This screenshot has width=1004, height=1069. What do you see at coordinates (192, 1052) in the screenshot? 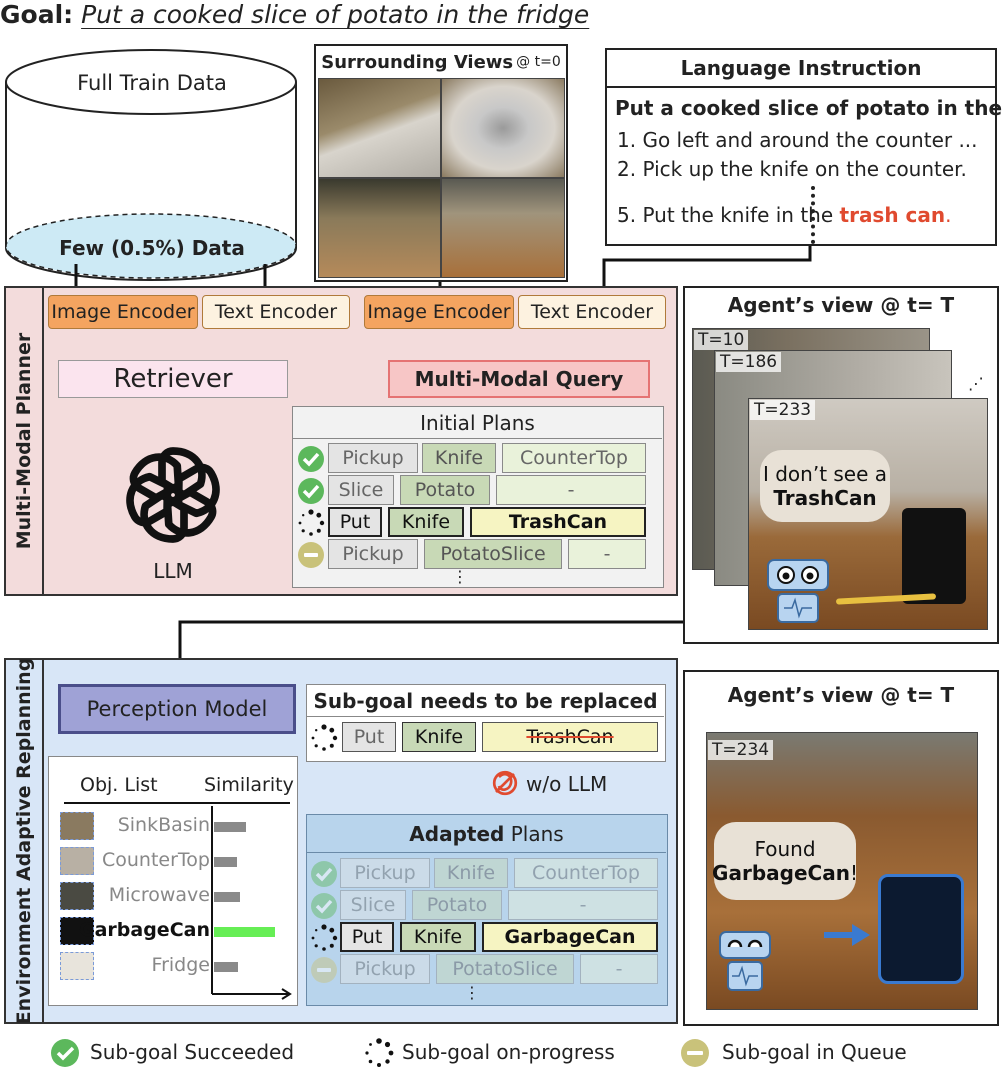
I see `legend-succeeded: Sub-goal Succeeded` at bounding box center [192, 1052].